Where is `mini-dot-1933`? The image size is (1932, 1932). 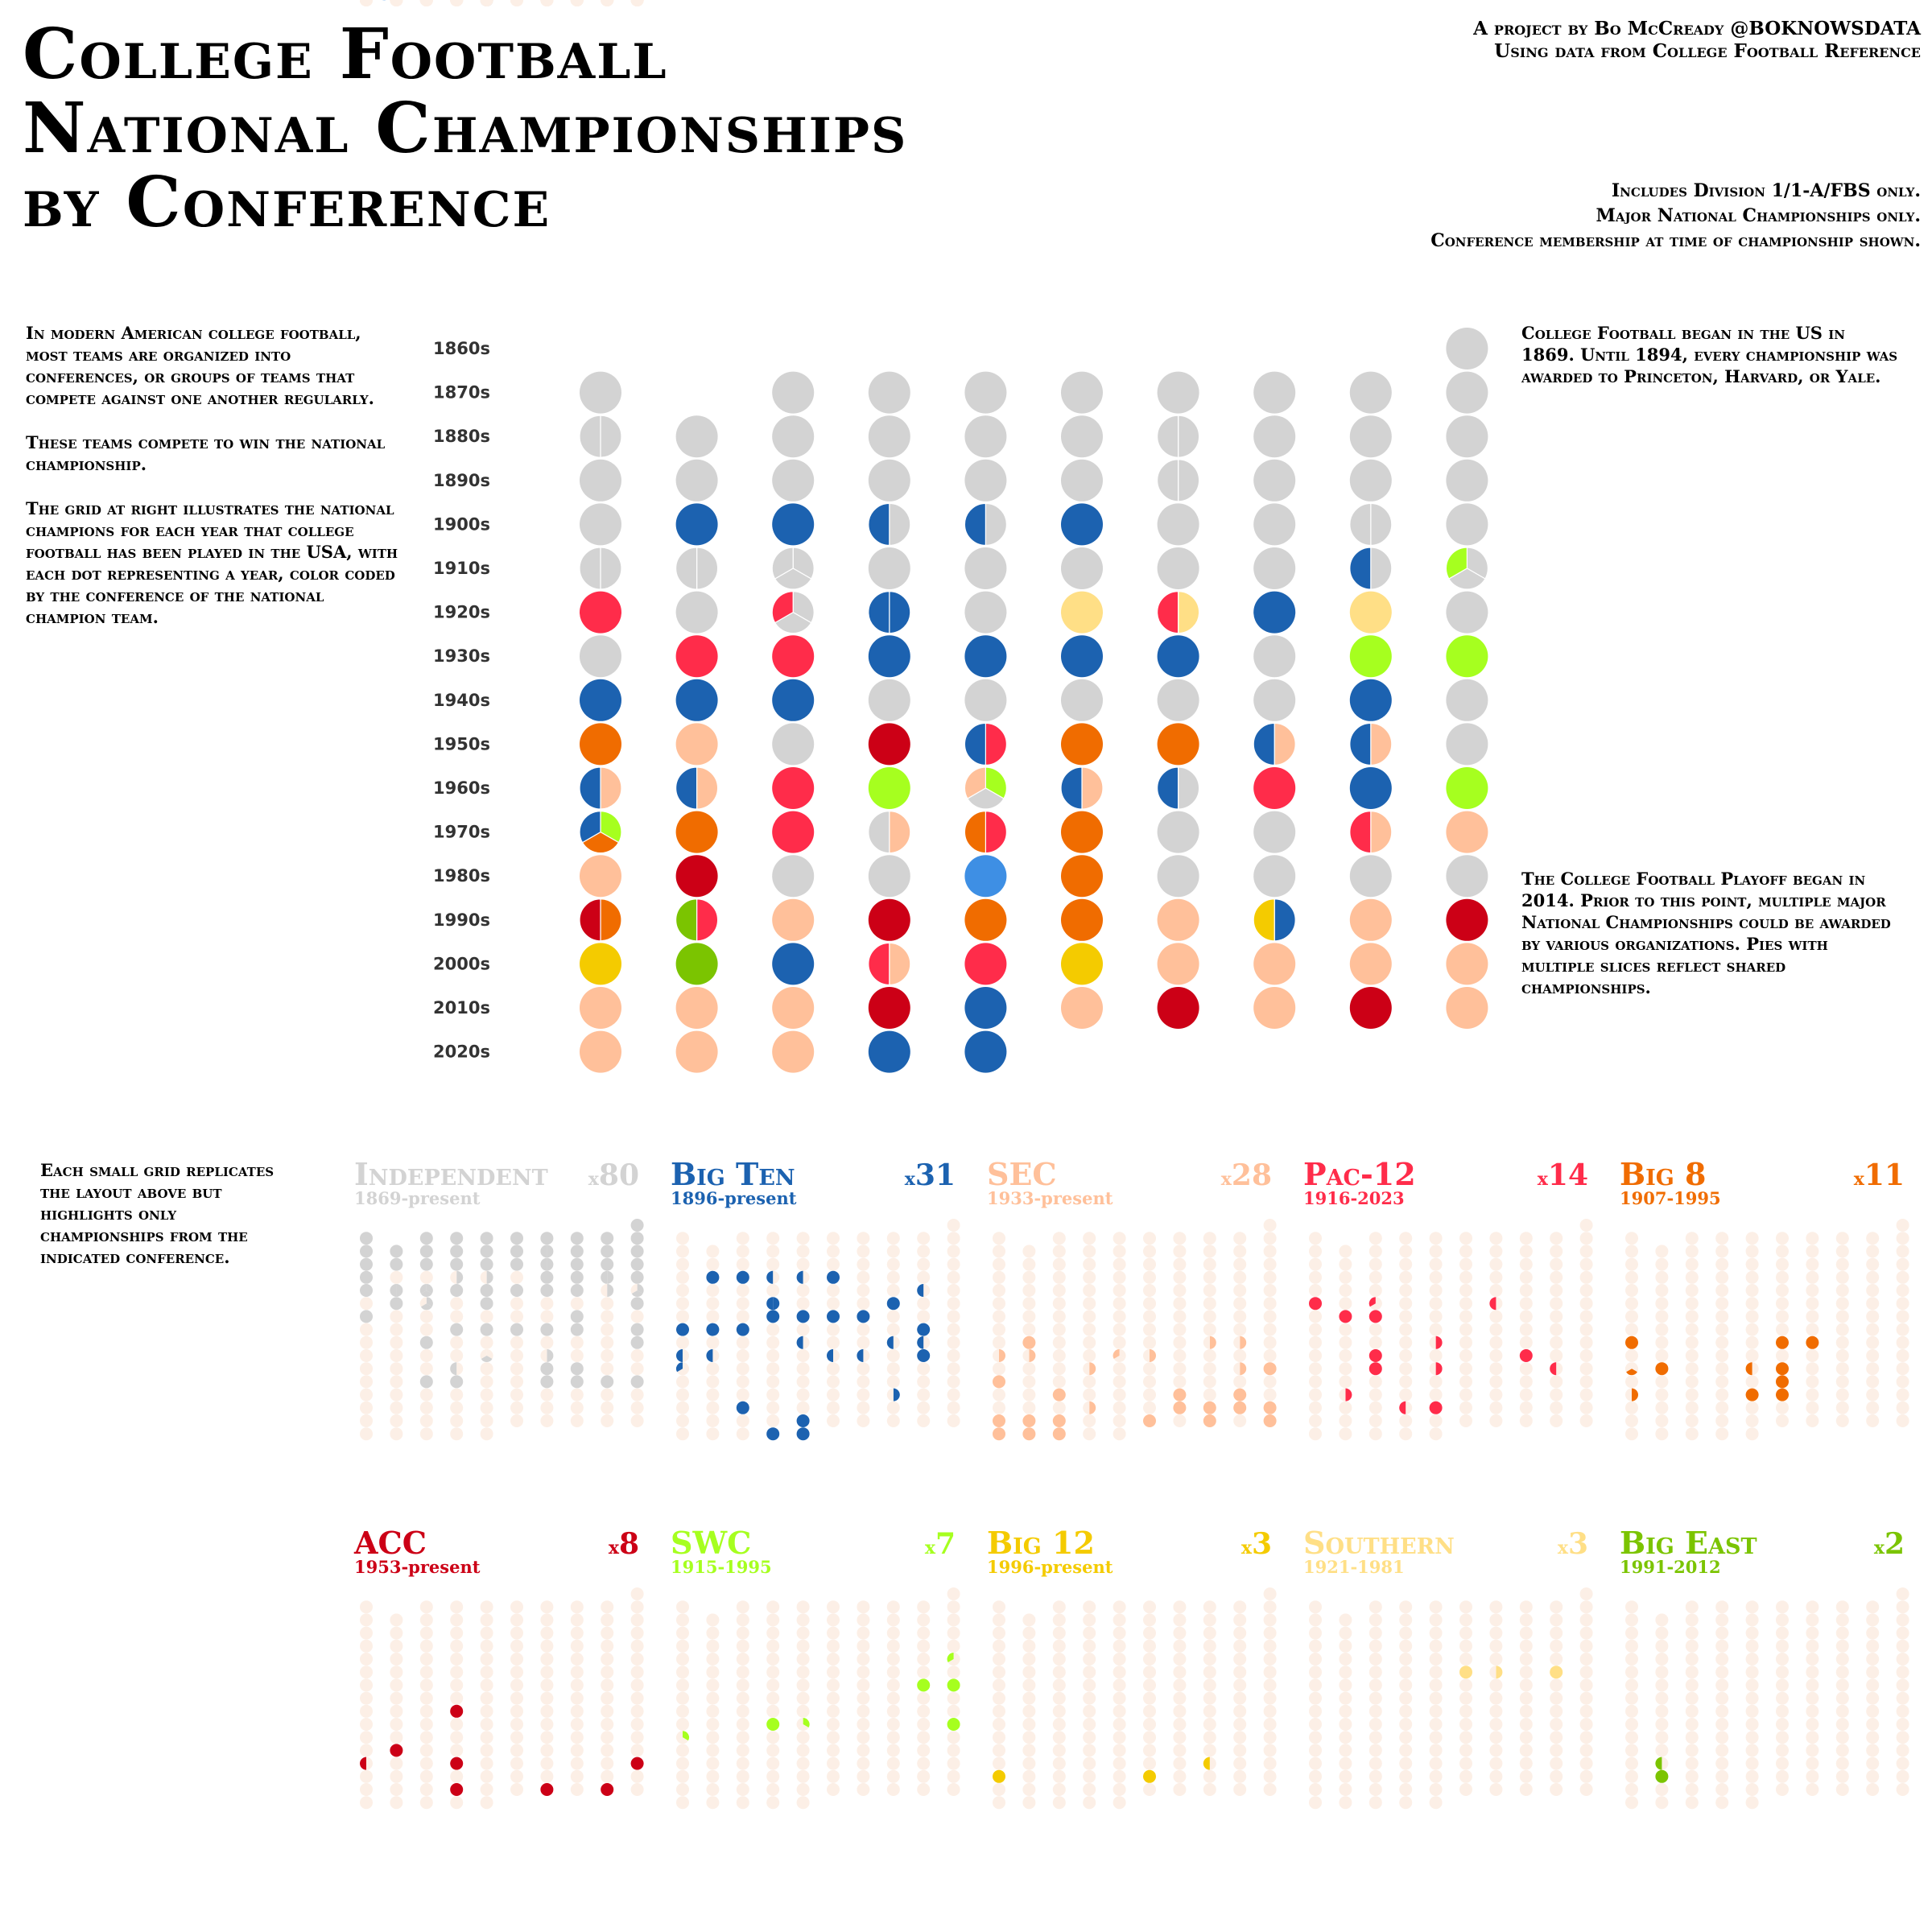 mini-dot-1933 is located at coordinates (773, 1316).